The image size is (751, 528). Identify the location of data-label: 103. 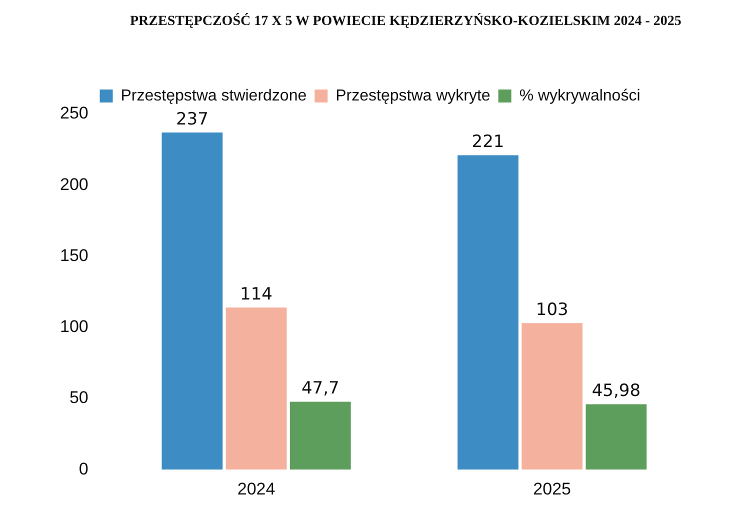
(552, 310).